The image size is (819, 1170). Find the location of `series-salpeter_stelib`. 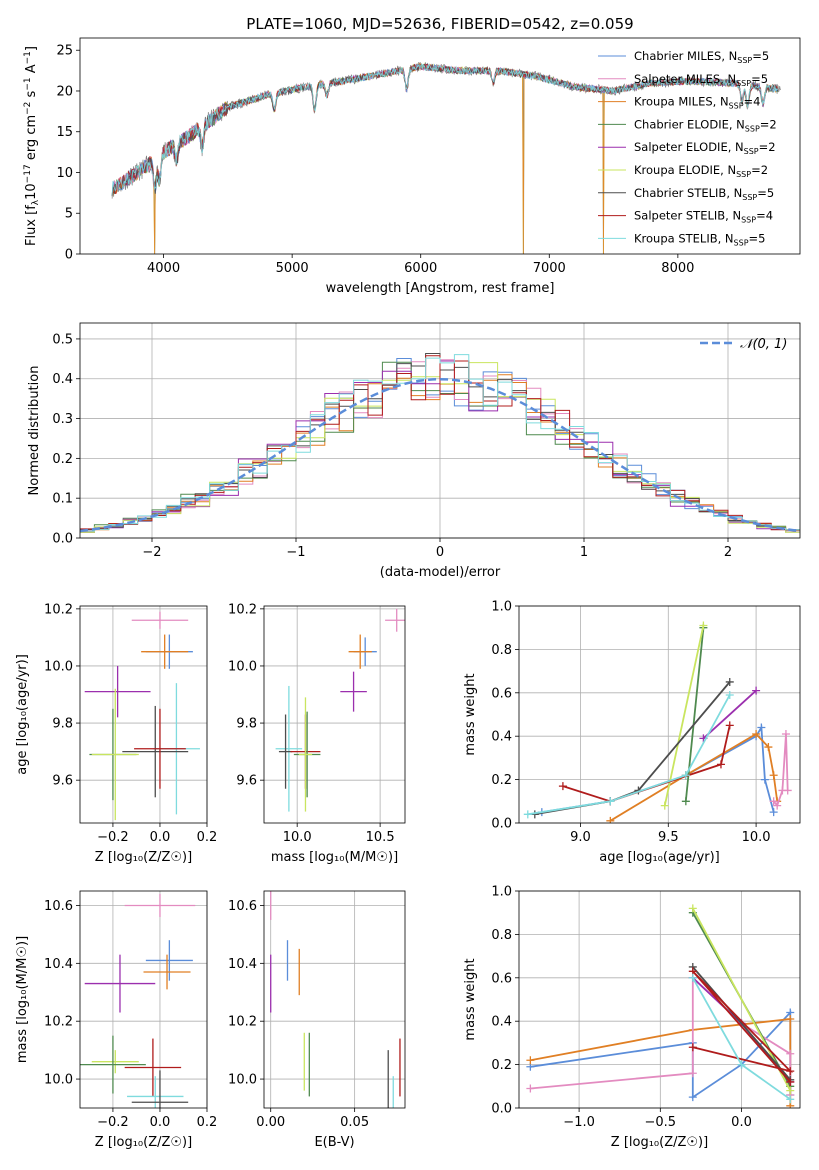

series-salpeter_stelib is located at coordinates (743, 1026).